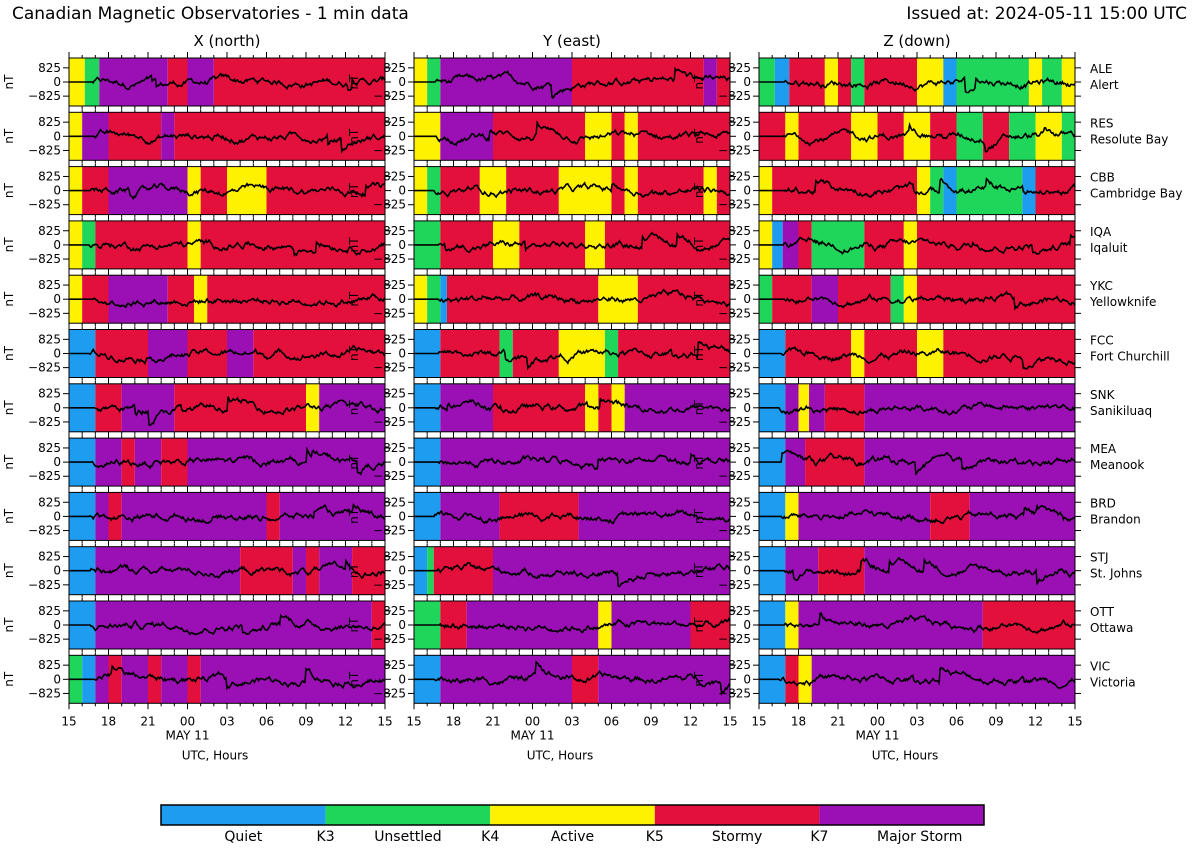  I want to click on station-code: IQA, so click(1101, 232).